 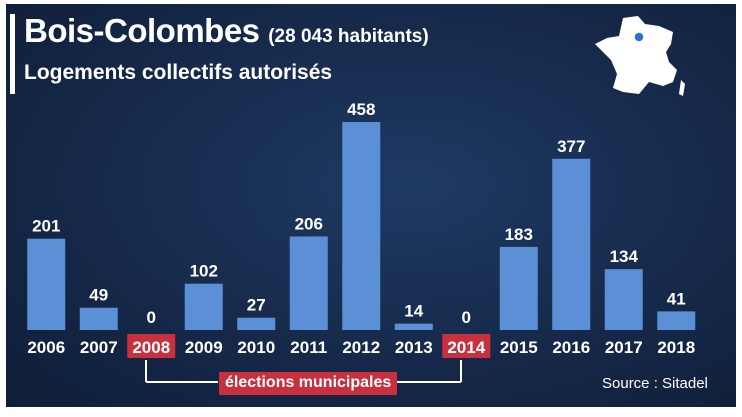 What do you see at coordinates (46, 226) in the screenshot?
I see `value-label-2006: 201` at bounding box center [46, 226].